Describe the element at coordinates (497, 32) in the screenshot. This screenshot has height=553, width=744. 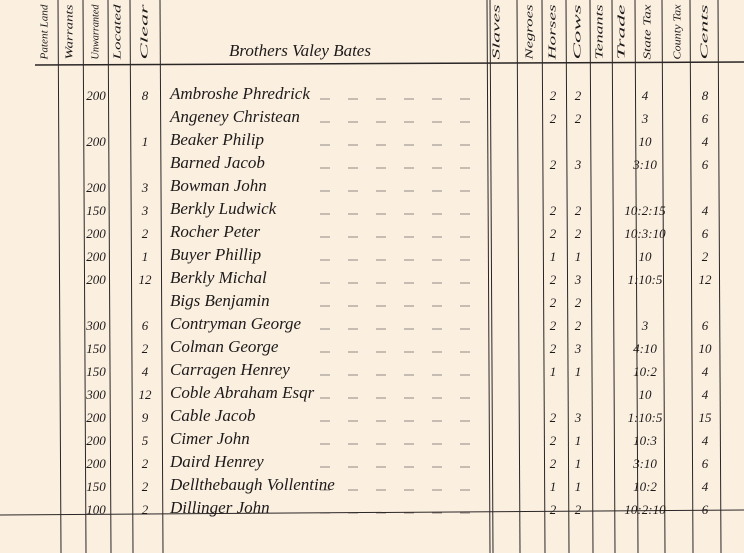
I see `column-header: Slaves` at that location.